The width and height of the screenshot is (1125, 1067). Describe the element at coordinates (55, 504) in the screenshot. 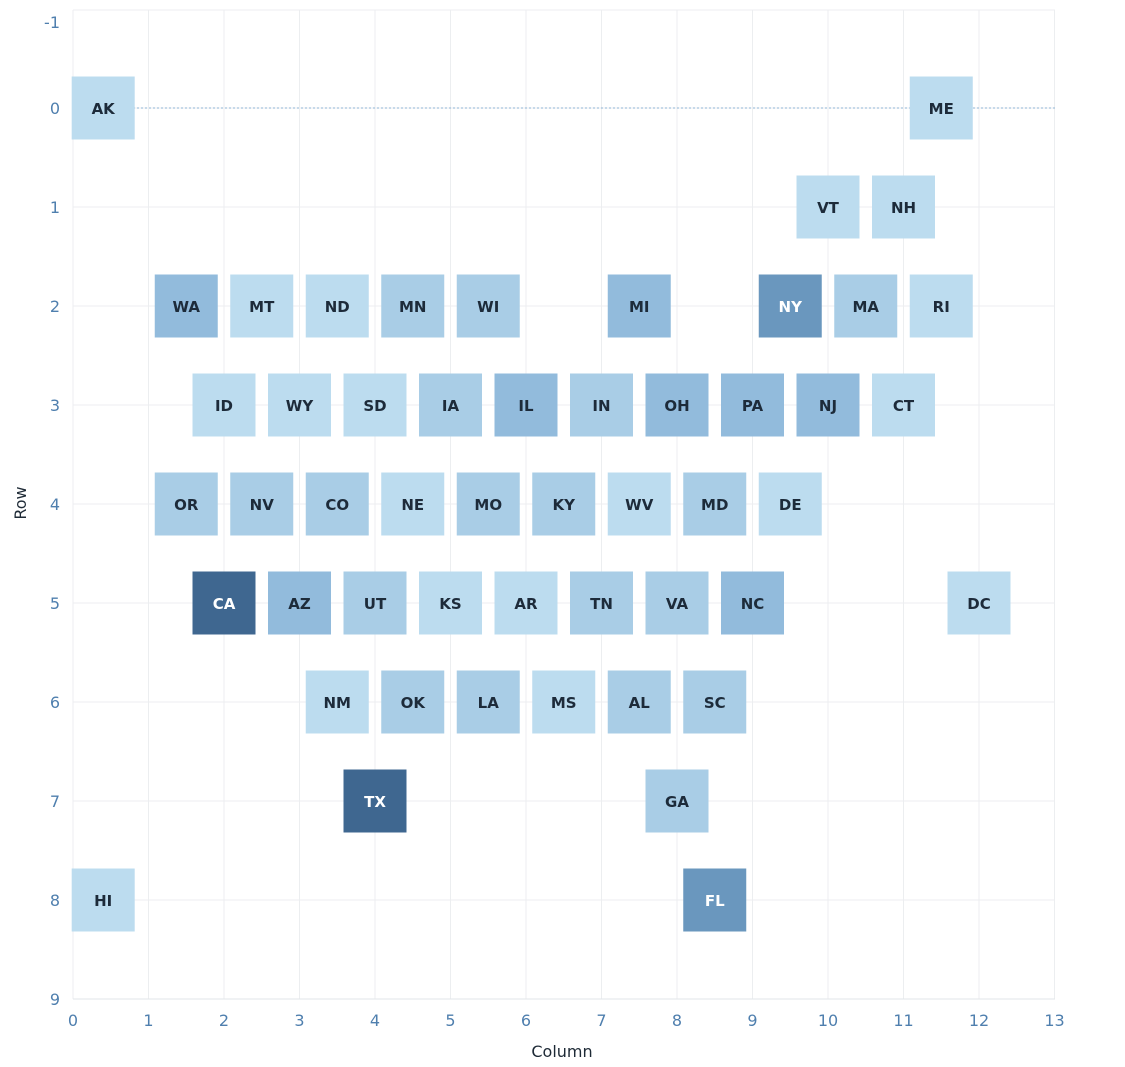

I see `y-tick-label: 4` at that location.